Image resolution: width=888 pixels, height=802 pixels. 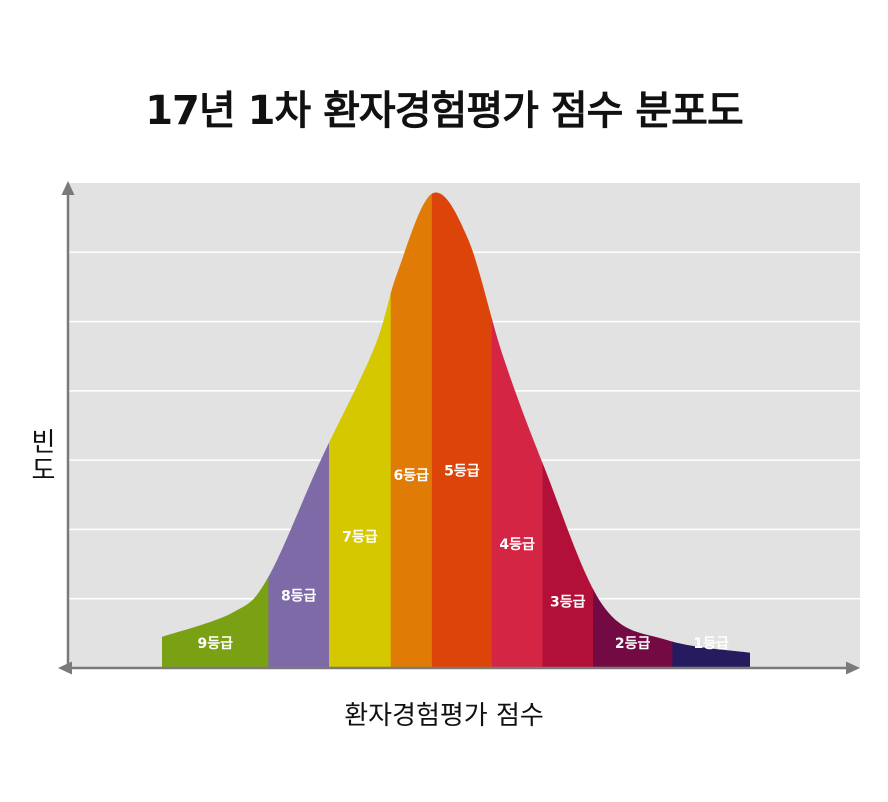 I want to click on grade-label-2: 2등급, so click(x=633, y=644).